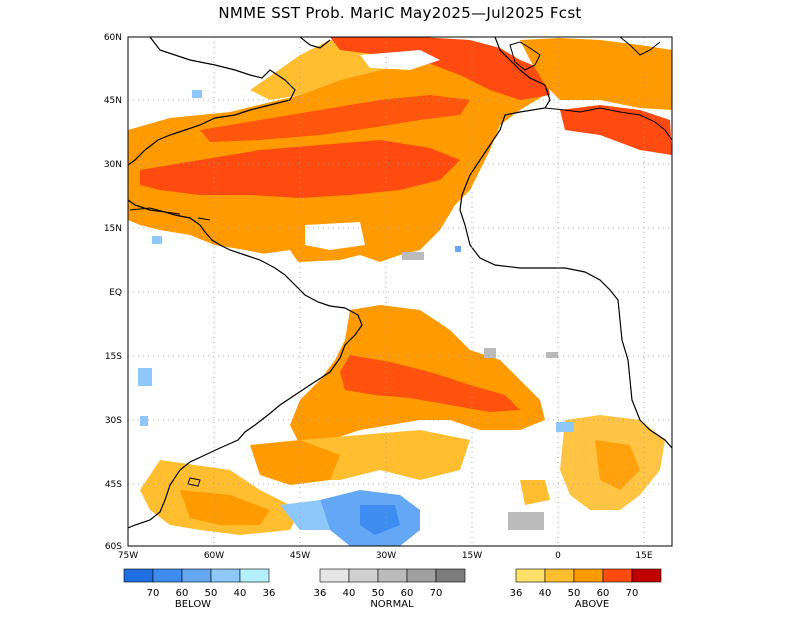 The image size is (800, 618). I want to click on legend-below-label-36: 36, so click(269, 593).